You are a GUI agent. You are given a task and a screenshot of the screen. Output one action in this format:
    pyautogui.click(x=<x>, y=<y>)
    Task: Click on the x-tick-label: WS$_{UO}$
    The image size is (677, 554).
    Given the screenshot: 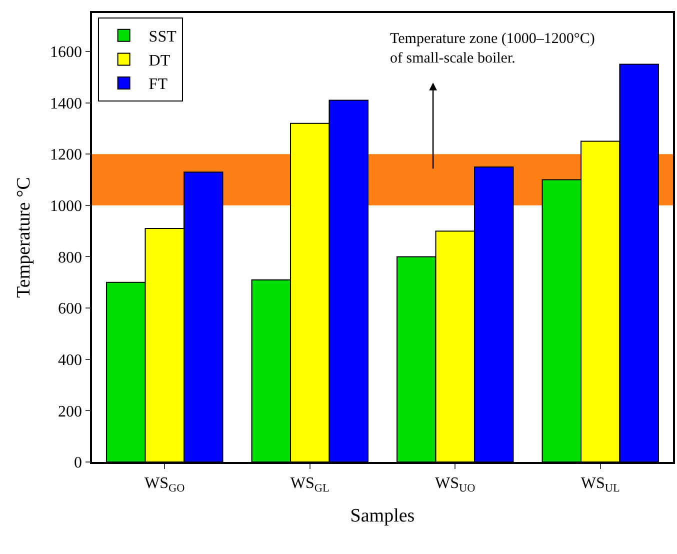 What is the action you would take?
    pyautogui.click(x=455, y=484)
    